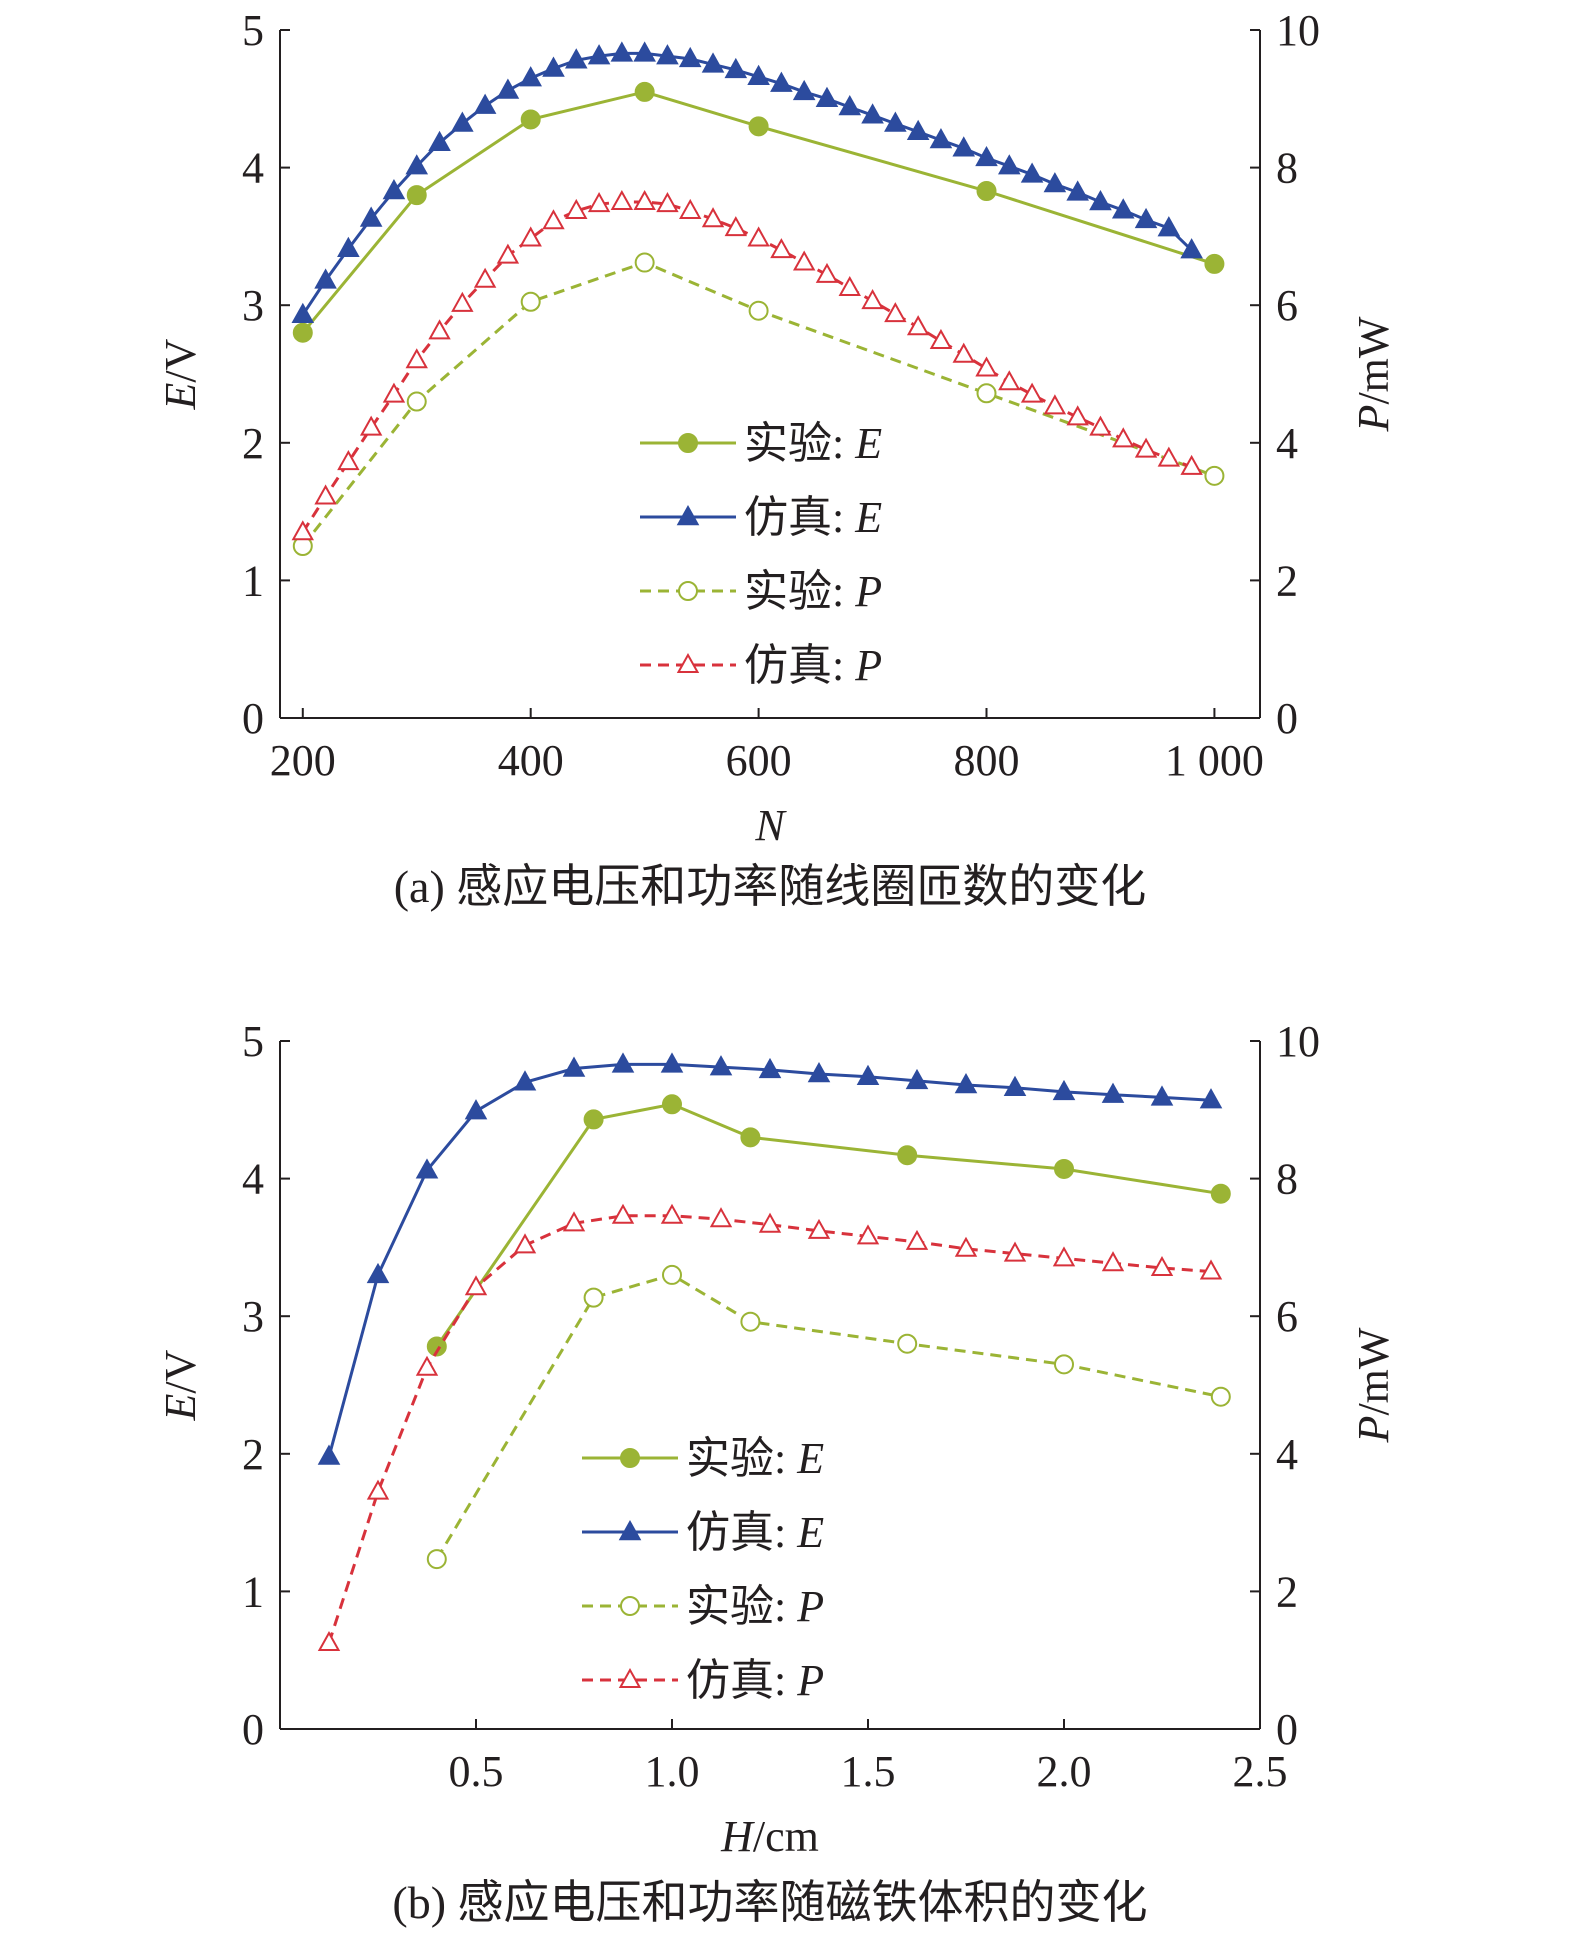  I want to click on legend-label: 实验: P, so click(755, 1606).